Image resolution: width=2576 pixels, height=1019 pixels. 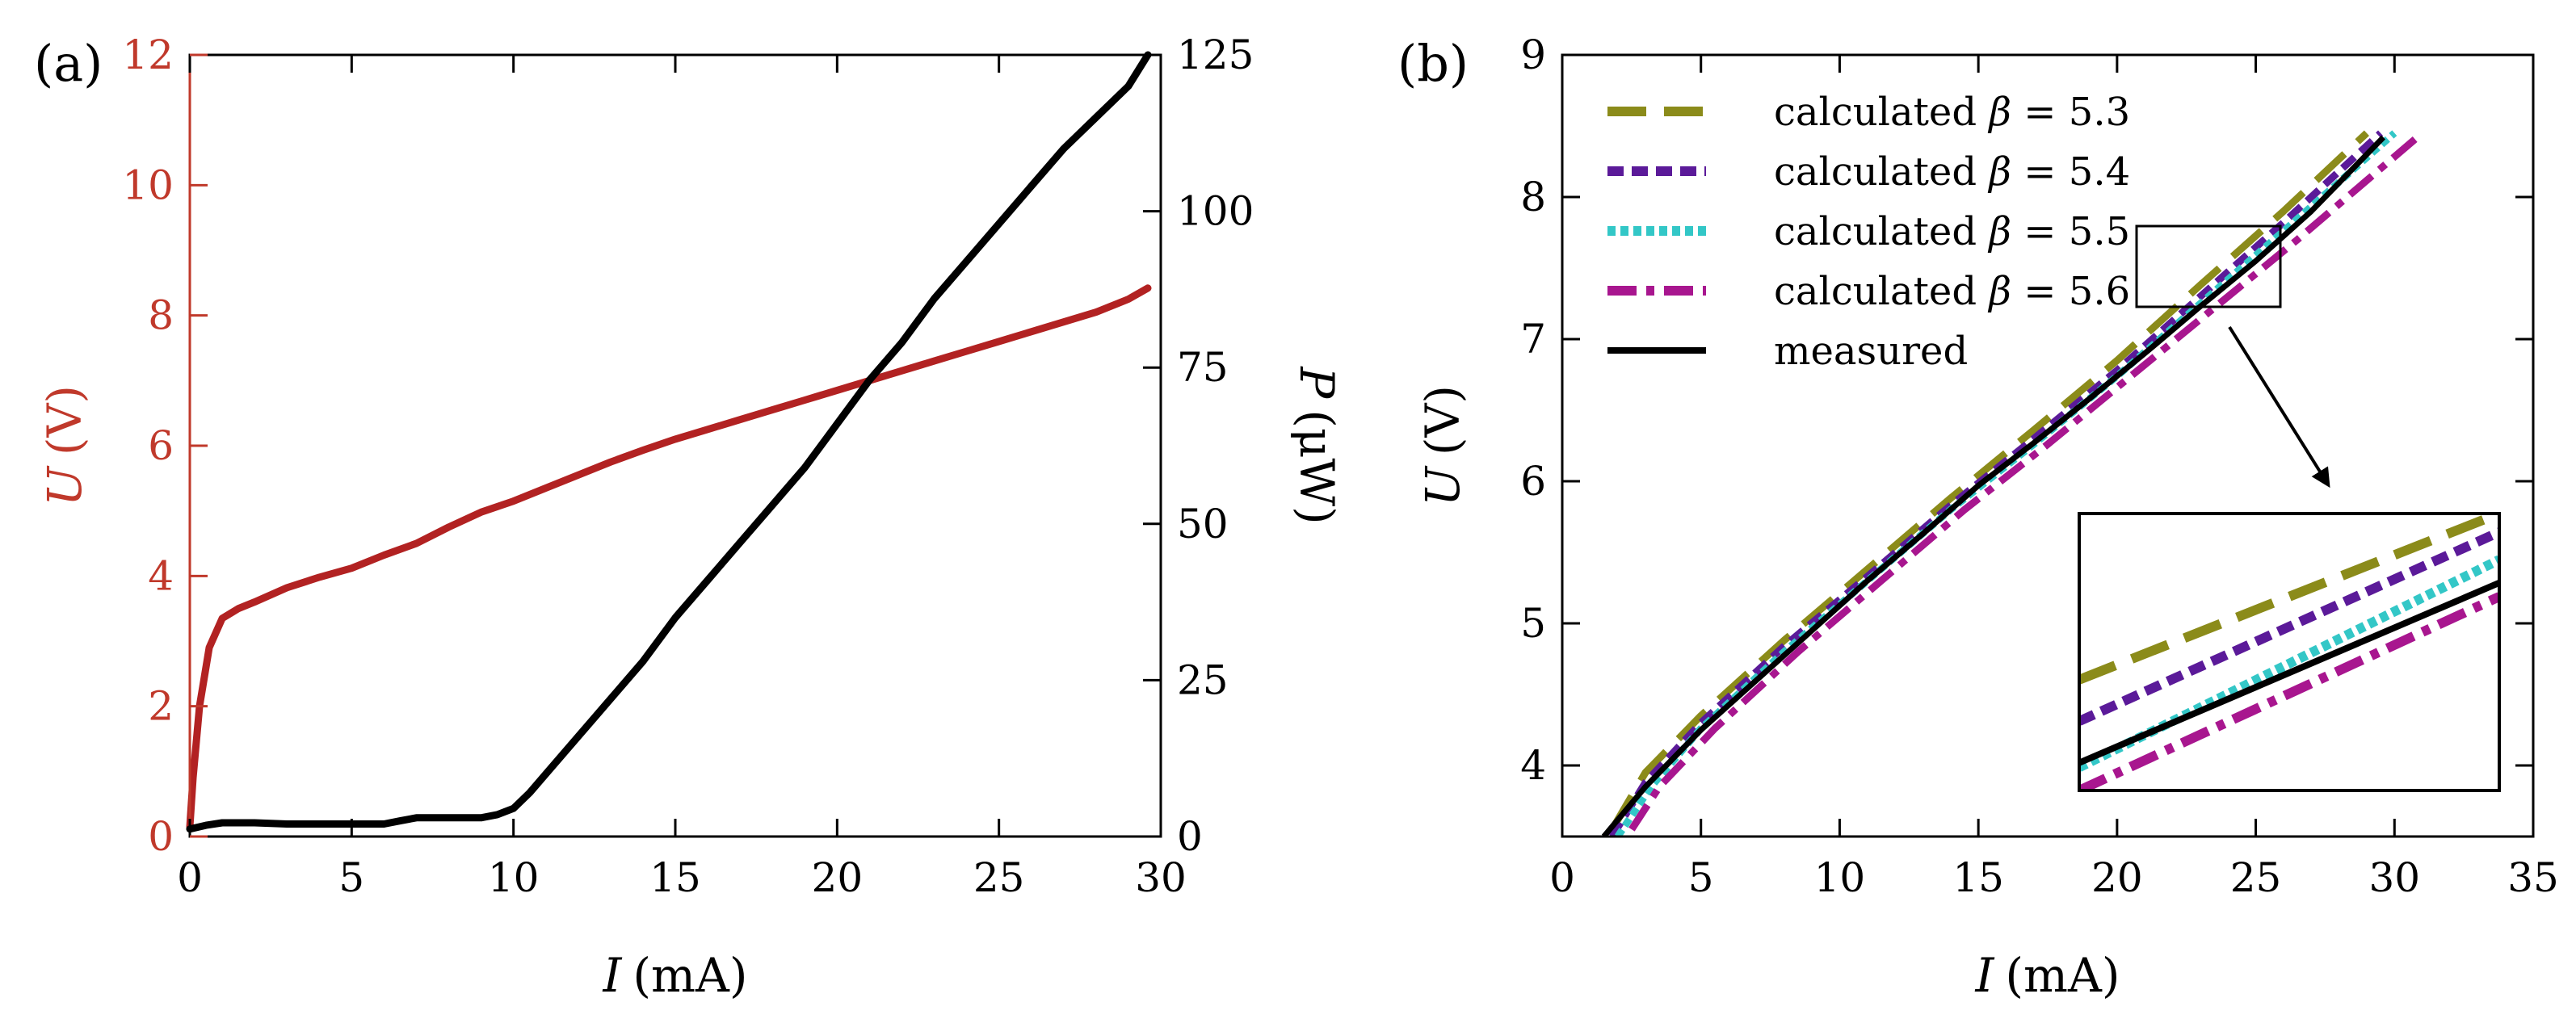 What do you see at coordinates (690, 976) in the screenshot?
I see `panel-a-x-unit: (mA)` at bounding box center [690, 976].